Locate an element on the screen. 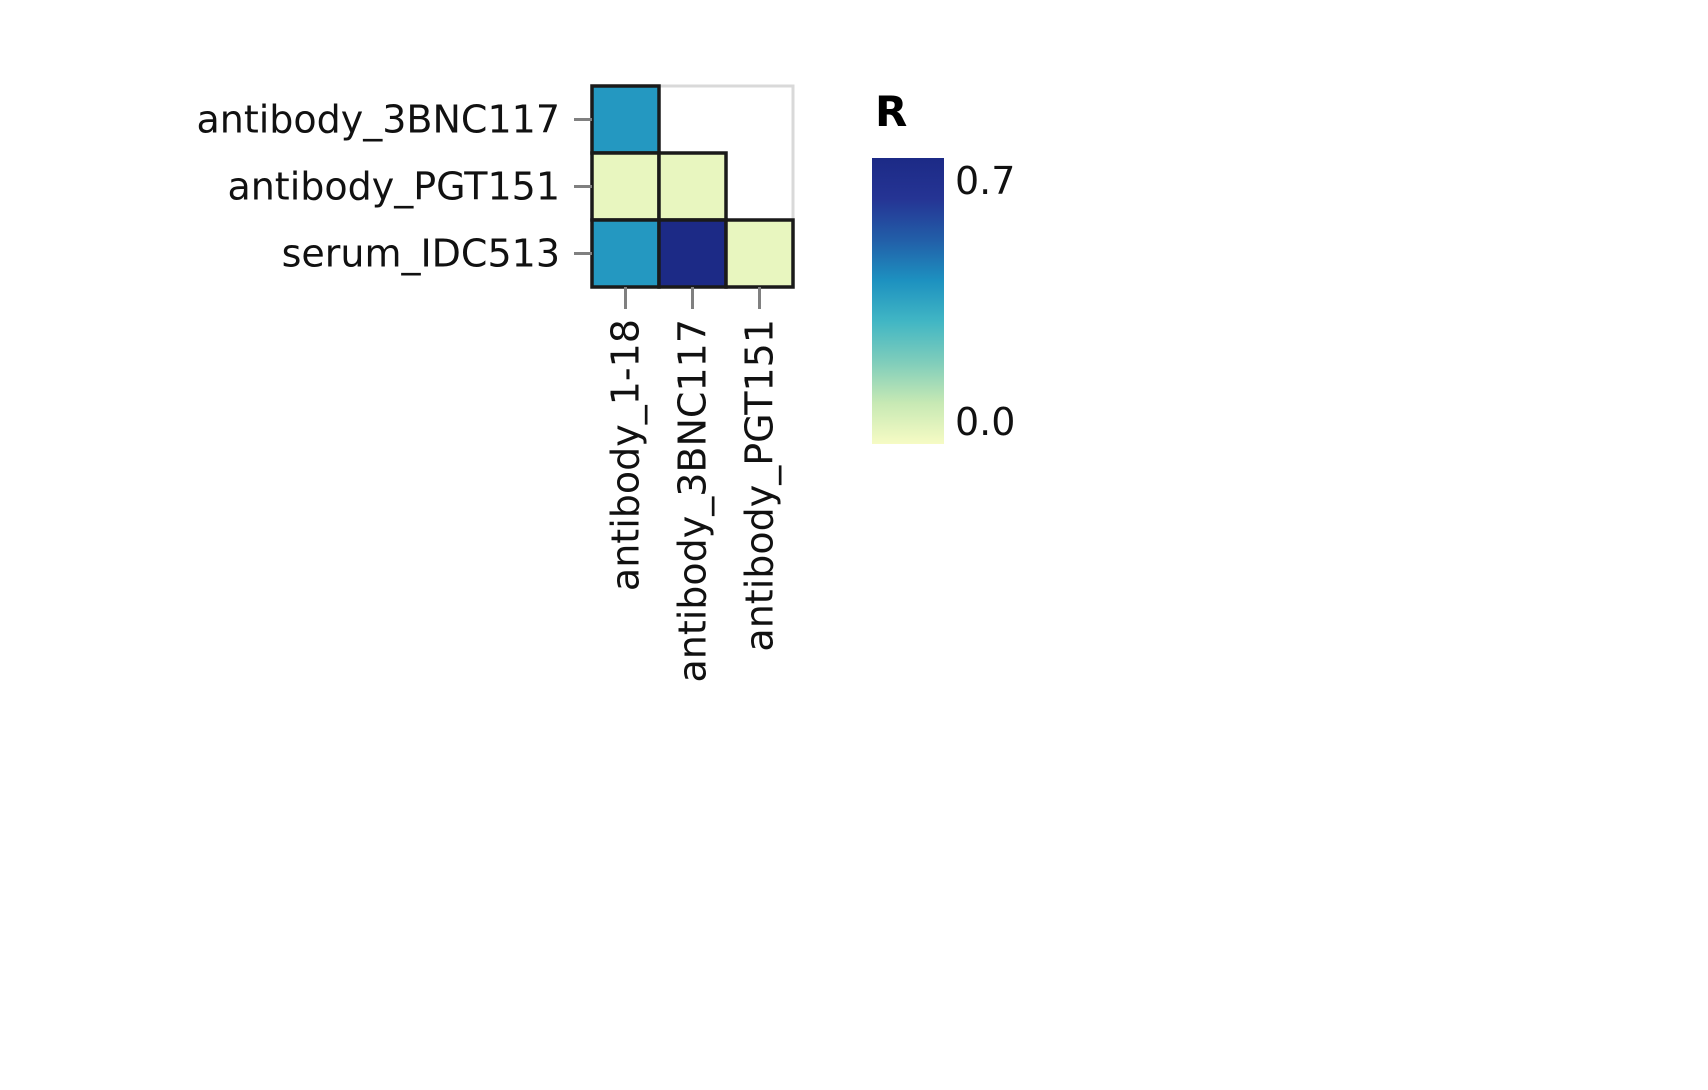 This screenshot has width=1708, height=1090. heatmap-plot-area is located at coordinates (692, 186).